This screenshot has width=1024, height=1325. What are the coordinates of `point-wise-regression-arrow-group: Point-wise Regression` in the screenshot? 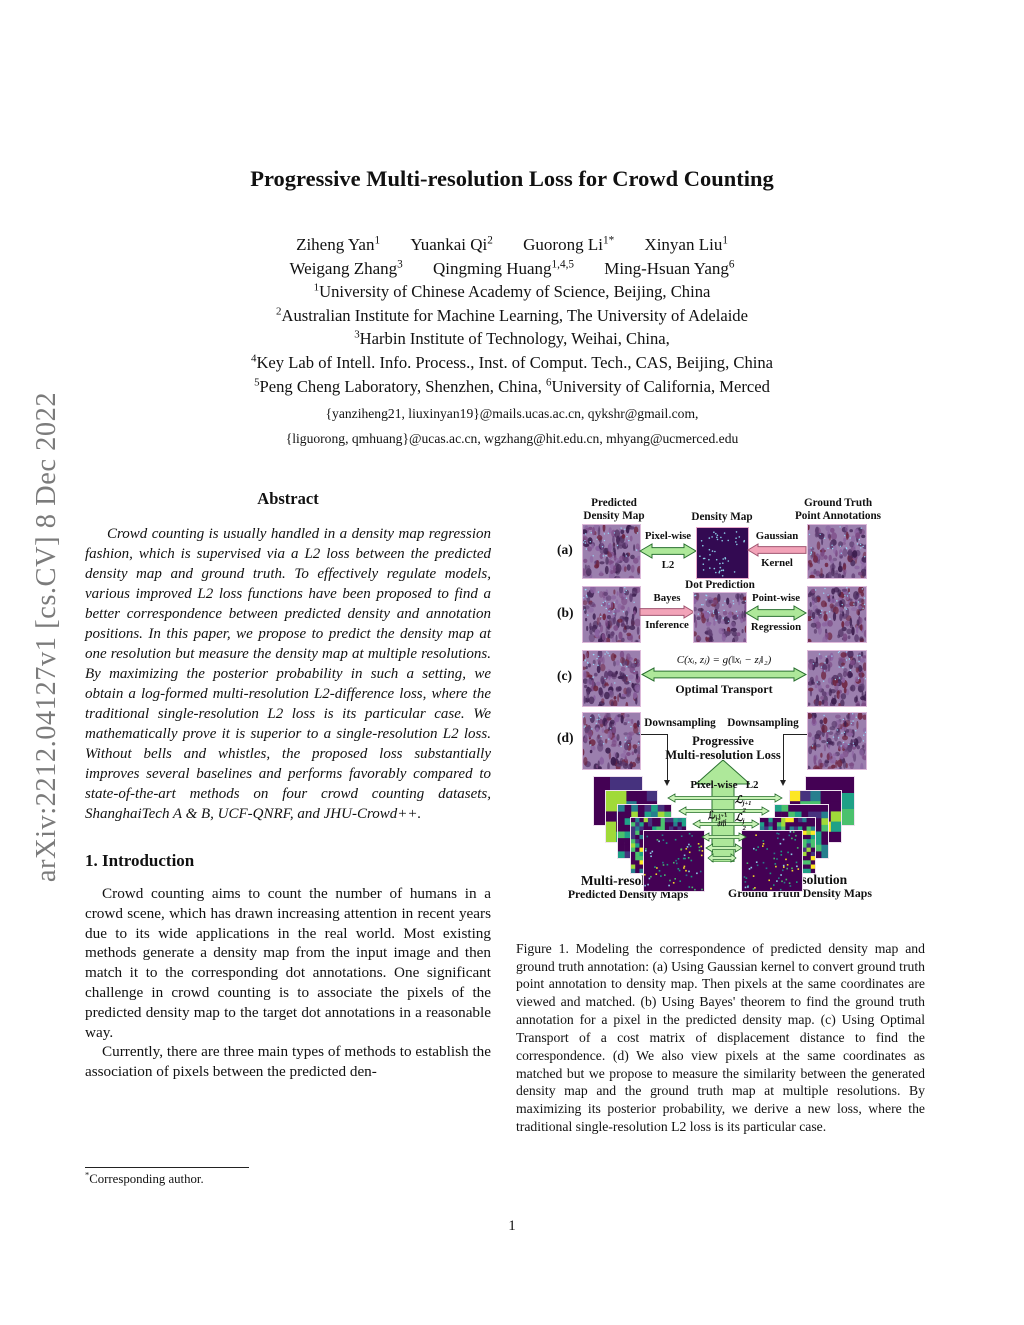 It's located at (776, 612).